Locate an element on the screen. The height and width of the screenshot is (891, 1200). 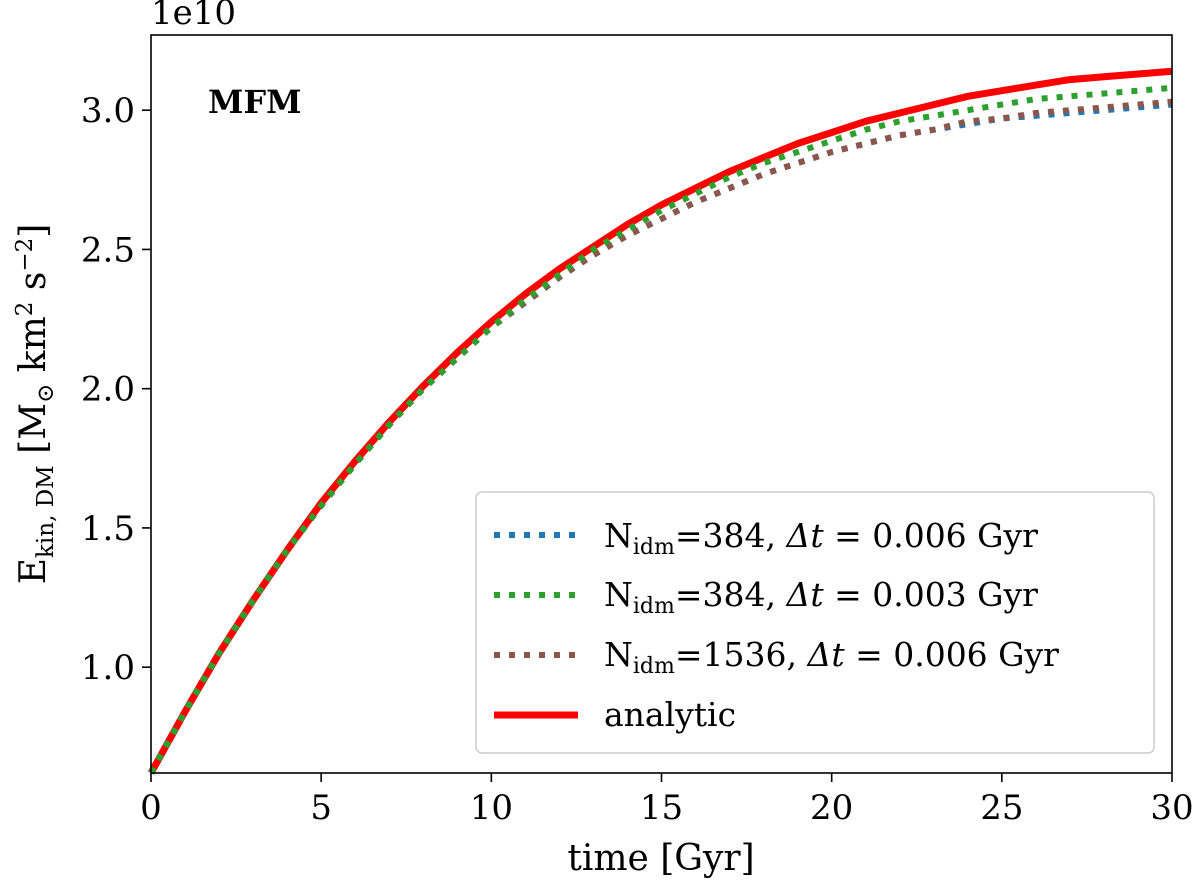
y-label-close: ] is located at coordinates (33, 231).